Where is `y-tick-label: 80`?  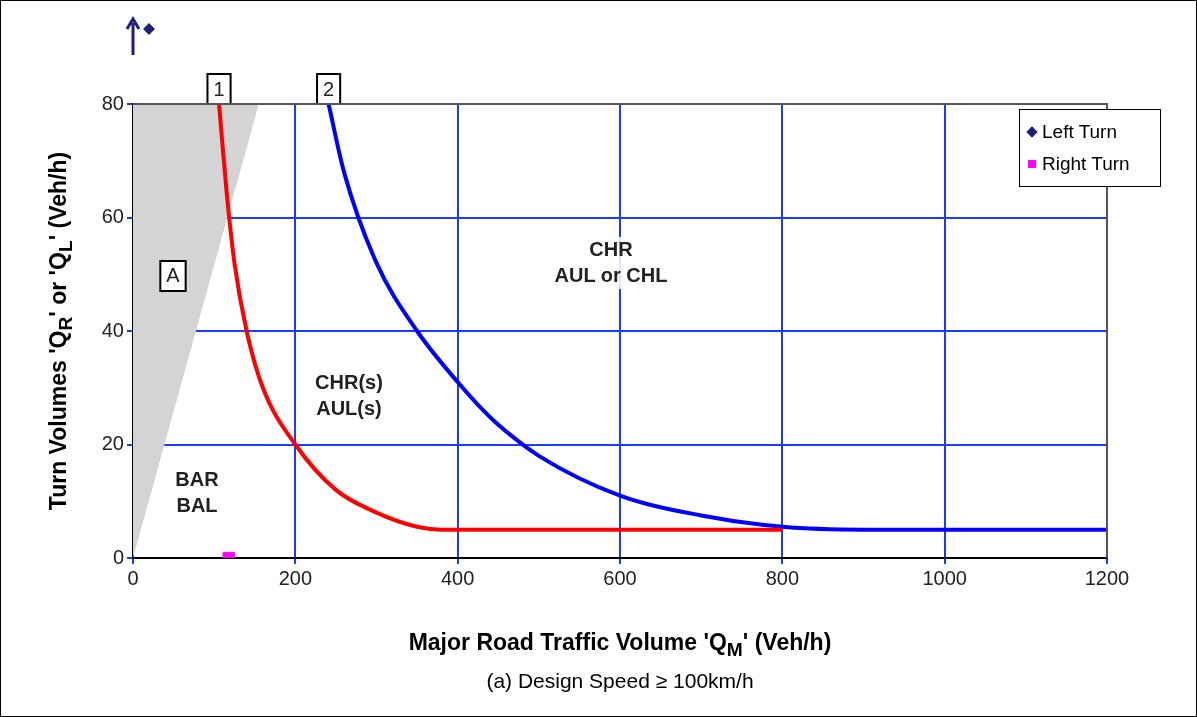 y-tick-label: 80 is located at coordinates (112, 102).